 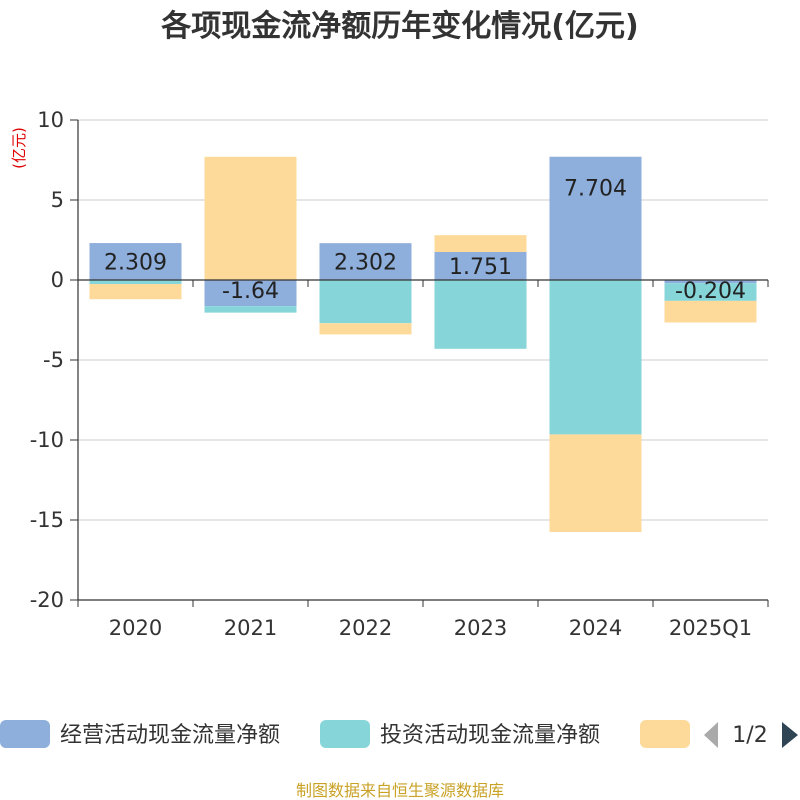 What do you see at coordinates (57, 200) in the screenshot?
I see `y-tick-label: 5` at bounding box center [57, 200].